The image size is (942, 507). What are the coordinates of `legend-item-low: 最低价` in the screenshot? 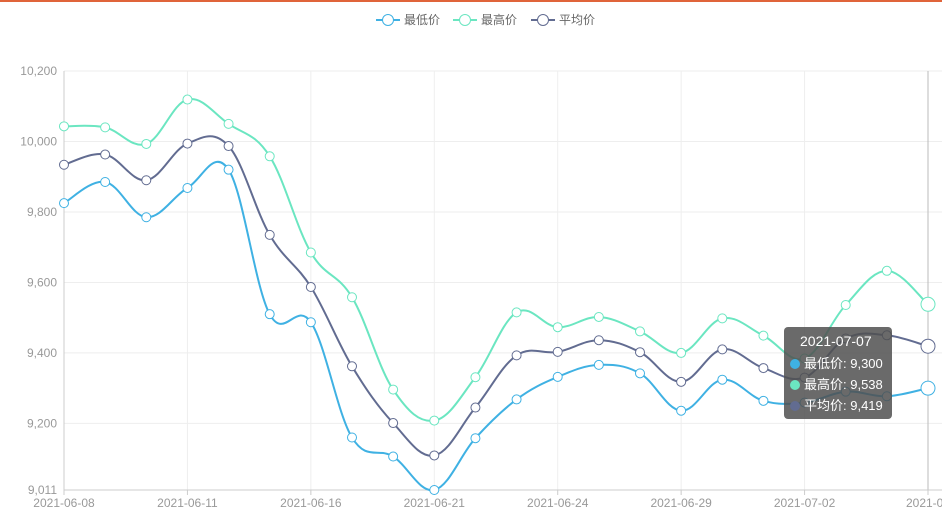 It's located at (408, 20).